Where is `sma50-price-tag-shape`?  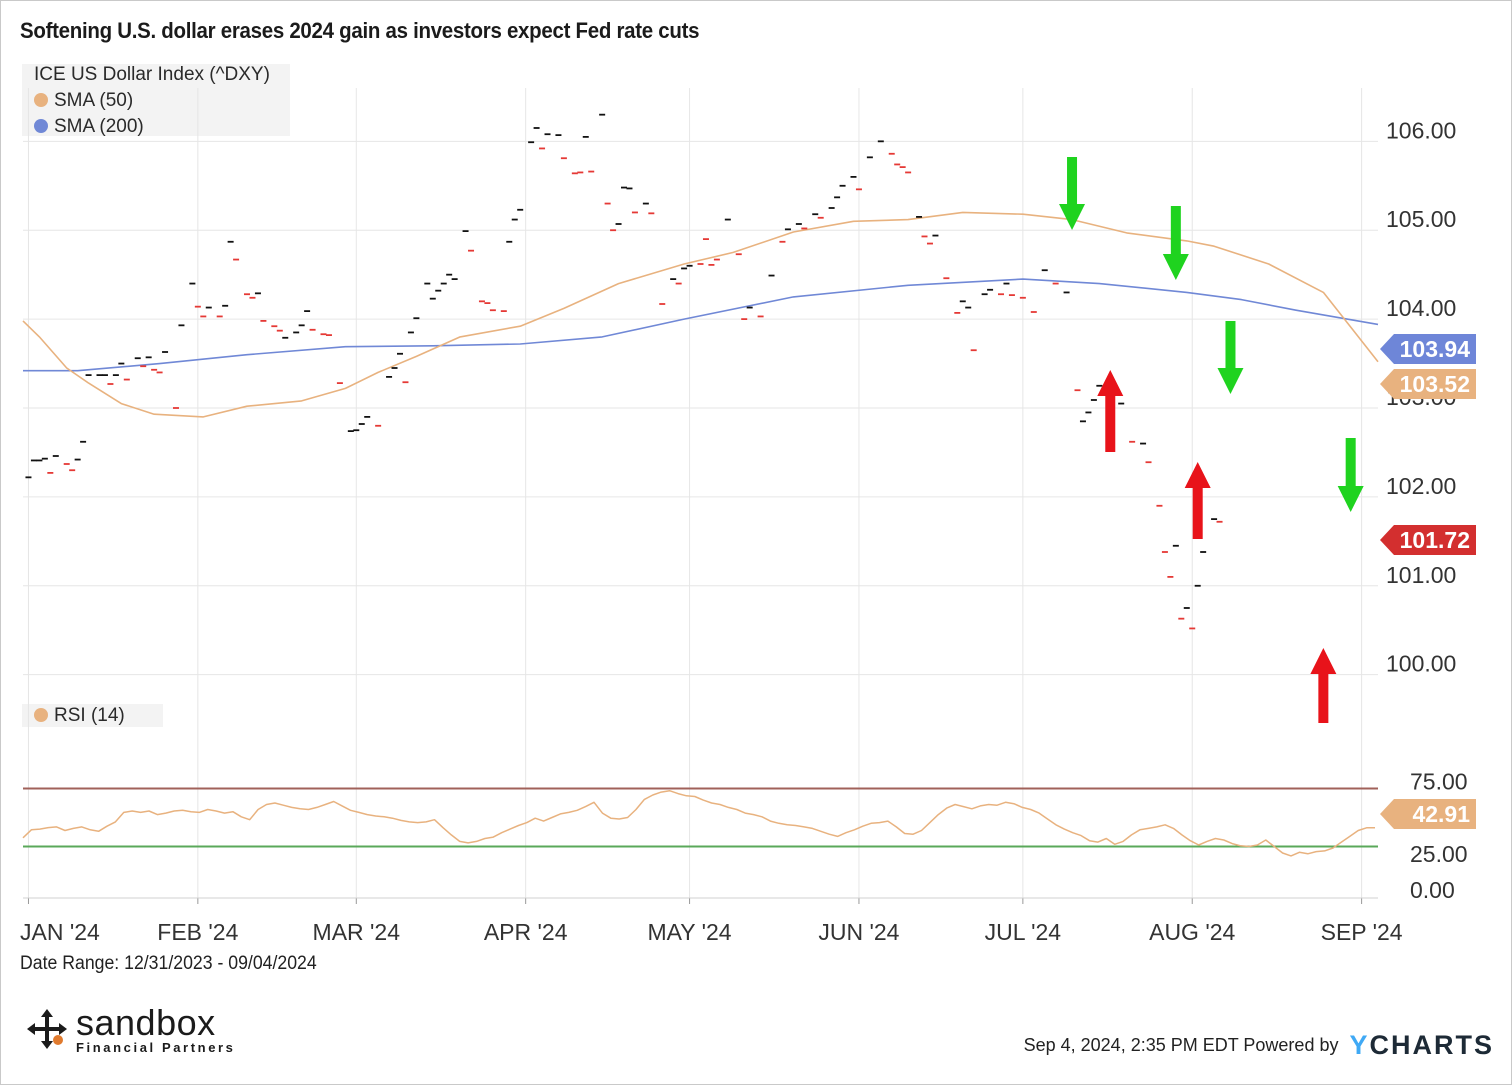
sma50-price-tag-shape is located at coordinates (1428, 384).